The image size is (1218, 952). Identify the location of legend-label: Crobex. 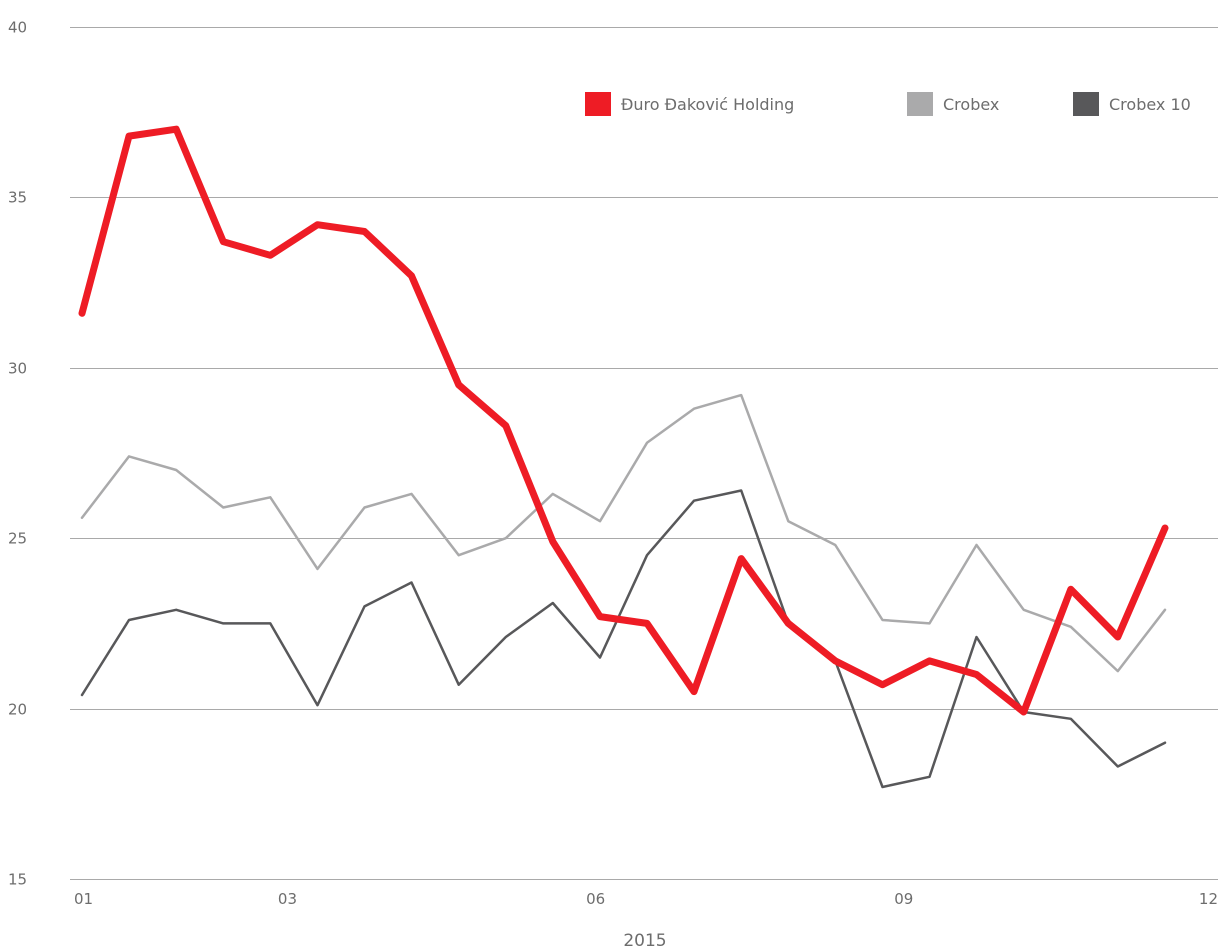
(971, 104).